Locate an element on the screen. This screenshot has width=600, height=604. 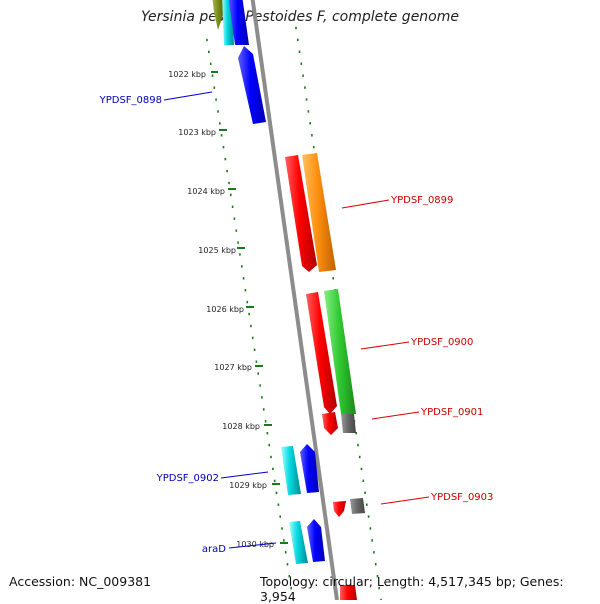
gene-ypdsf-0901-b is located at coordinates (348, 423).